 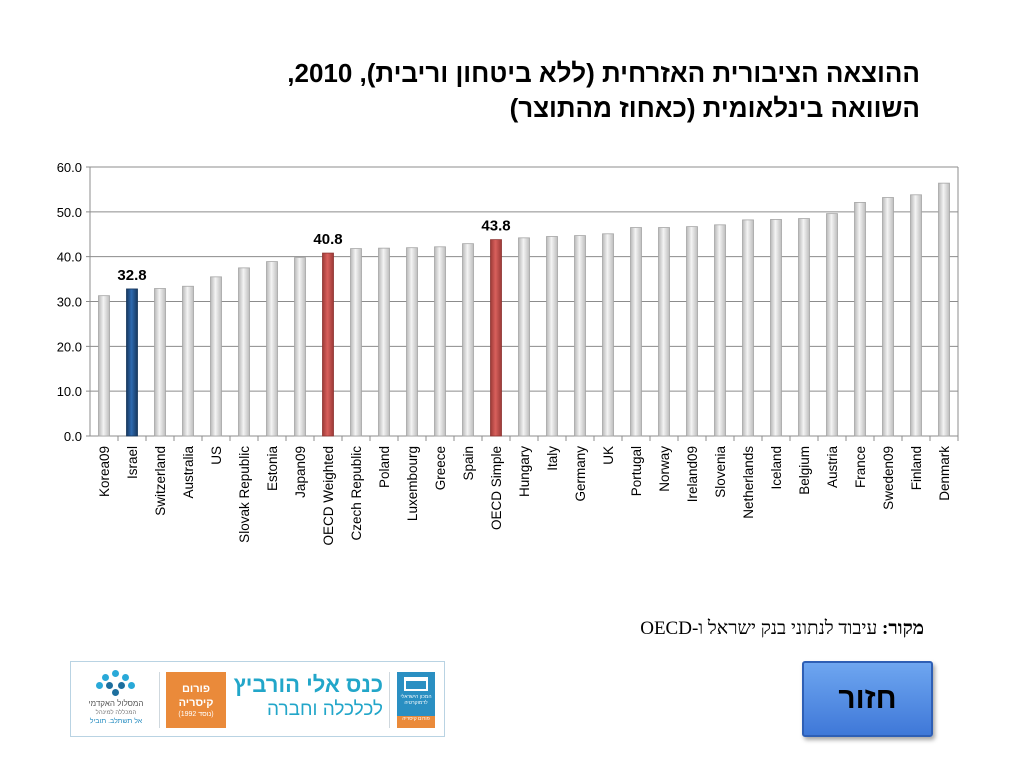 I want to click on bar-italy, so click(x=552, y=336).